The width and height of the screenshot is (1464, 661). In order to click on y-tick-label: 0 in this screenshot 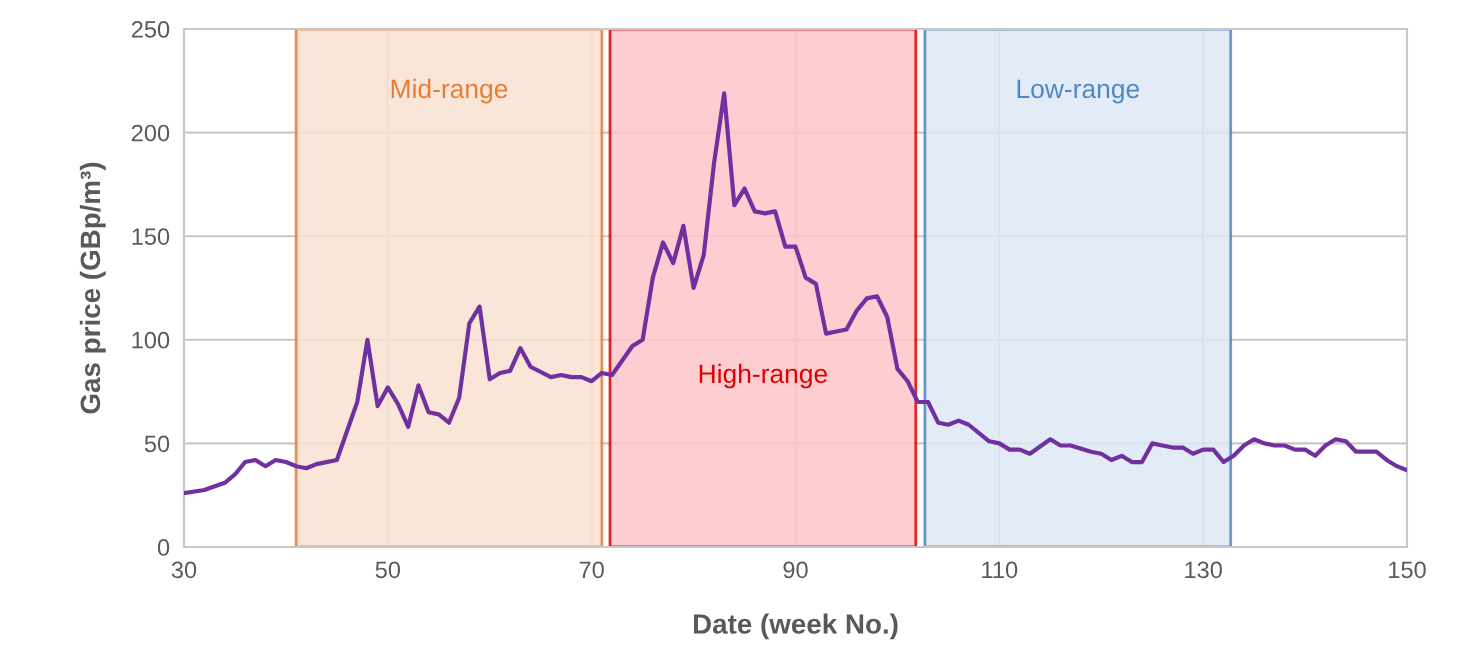, I will do `click(163, 547)`.